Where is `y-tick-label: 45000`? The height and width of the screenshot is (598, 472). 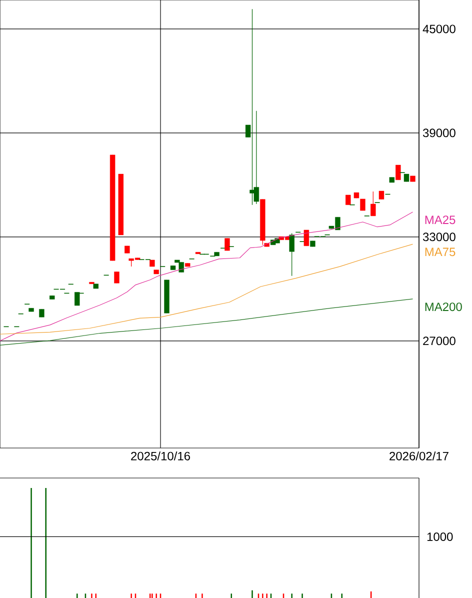 y-tick-label: 45000 is located at coordinates (439, 29).